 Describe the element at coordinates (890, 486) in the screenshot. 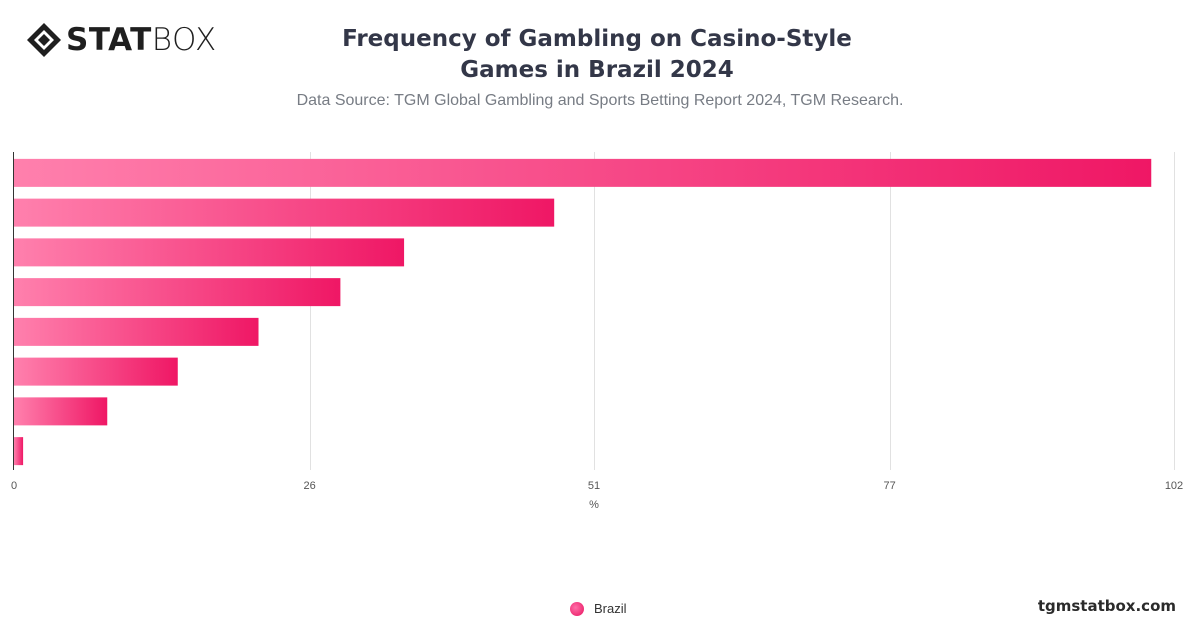

I see `x-tick-label: 77` at that location.